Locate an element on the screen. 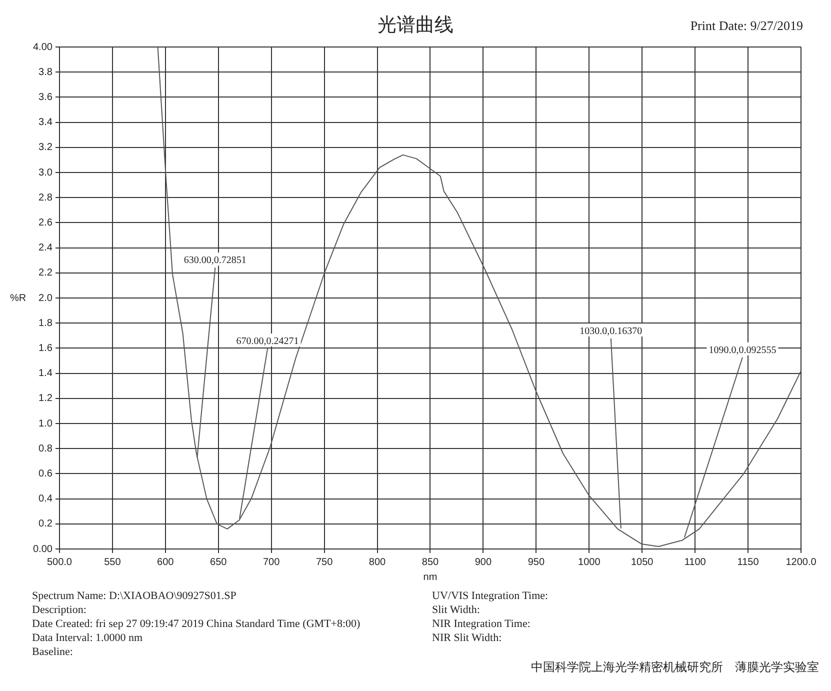  text: Date Created: fri sep 27 09:19:47 2019 China Standard Time (GMT+8:00) is located at coordinates (197, 624).